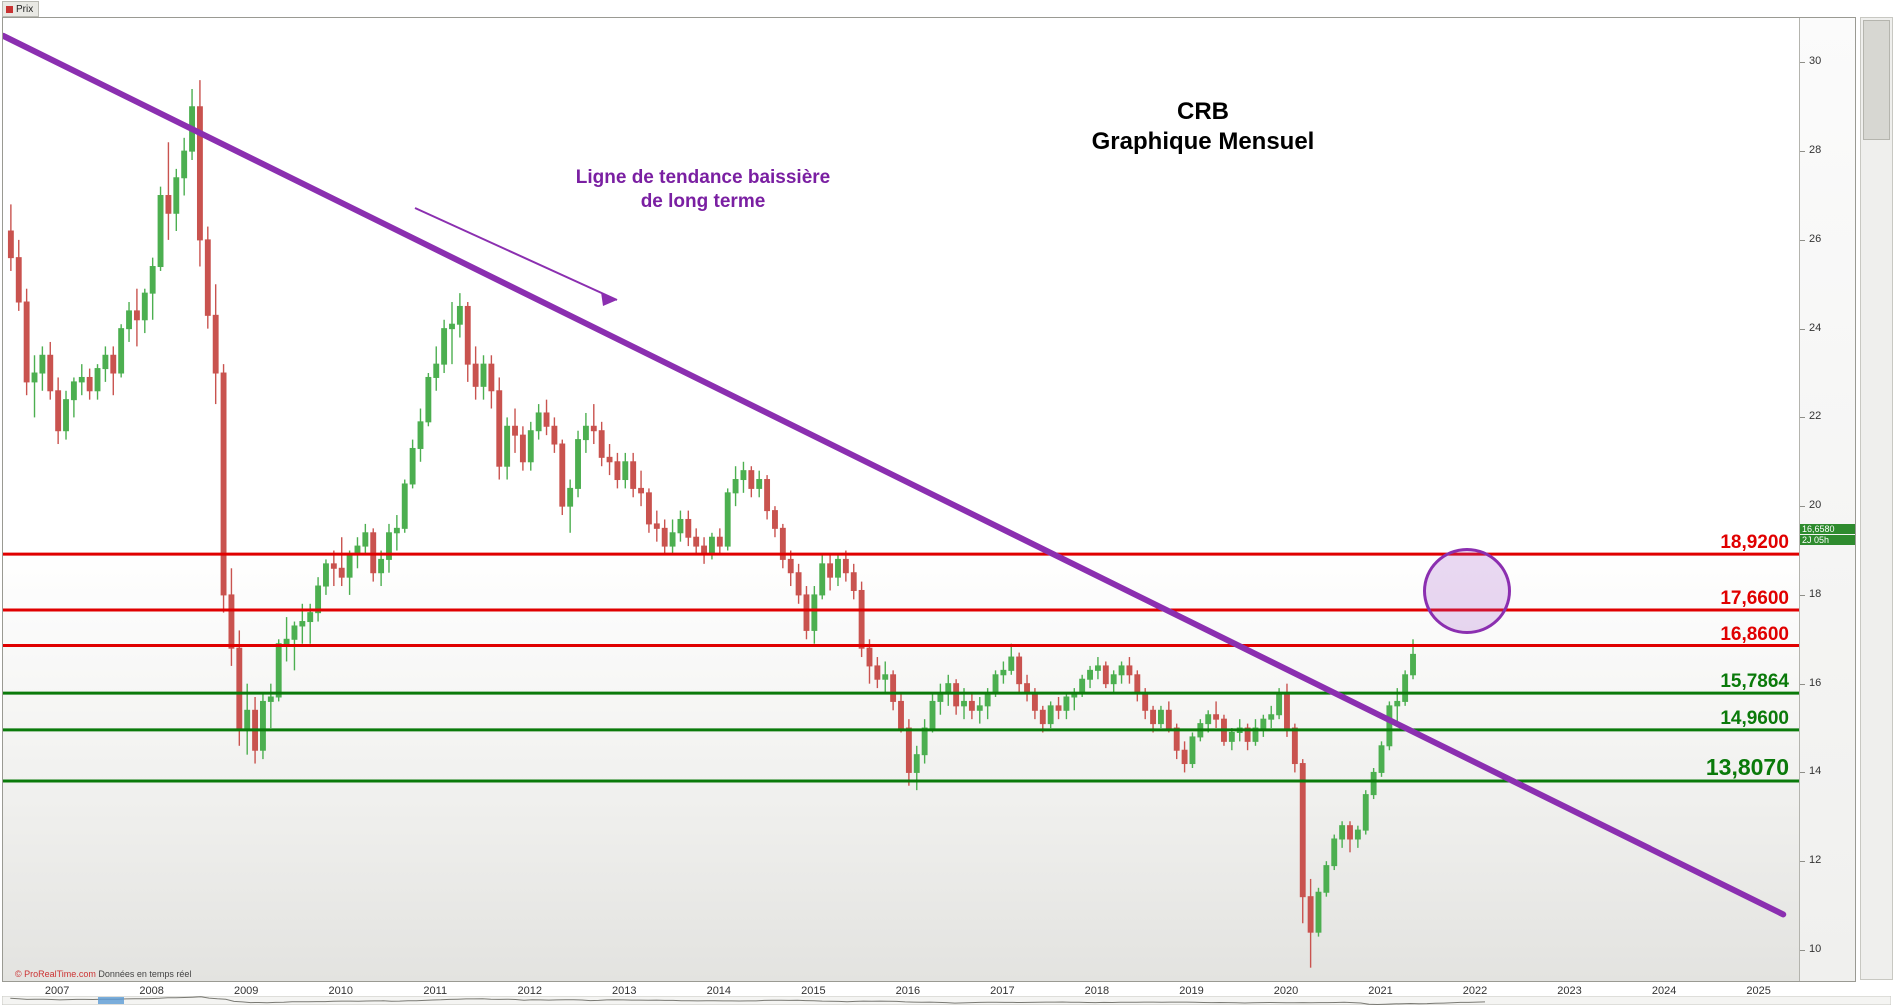  I want to click on chart-navigator, so click(946, 1000).